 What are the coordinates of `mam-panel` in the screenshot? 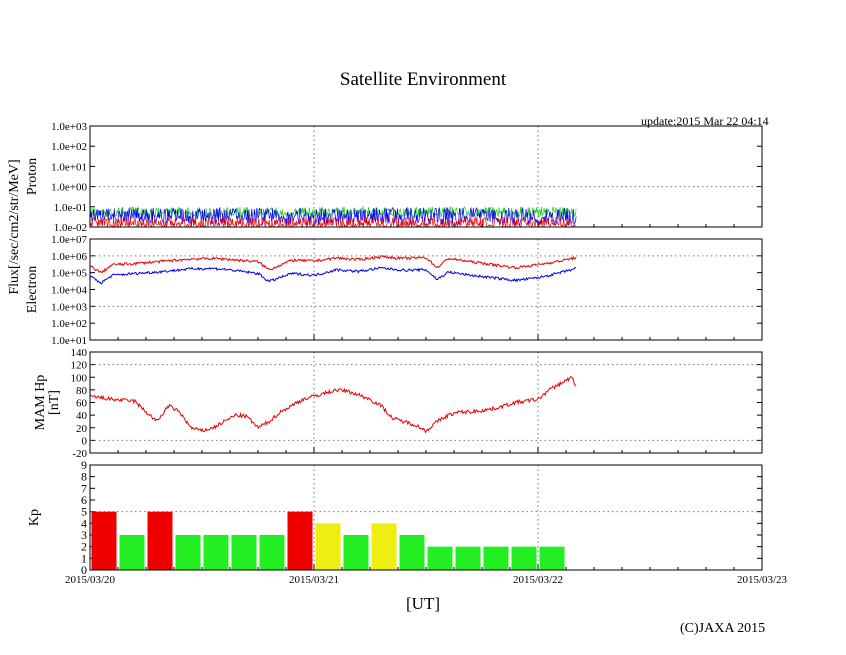 It's located at (426, 402).